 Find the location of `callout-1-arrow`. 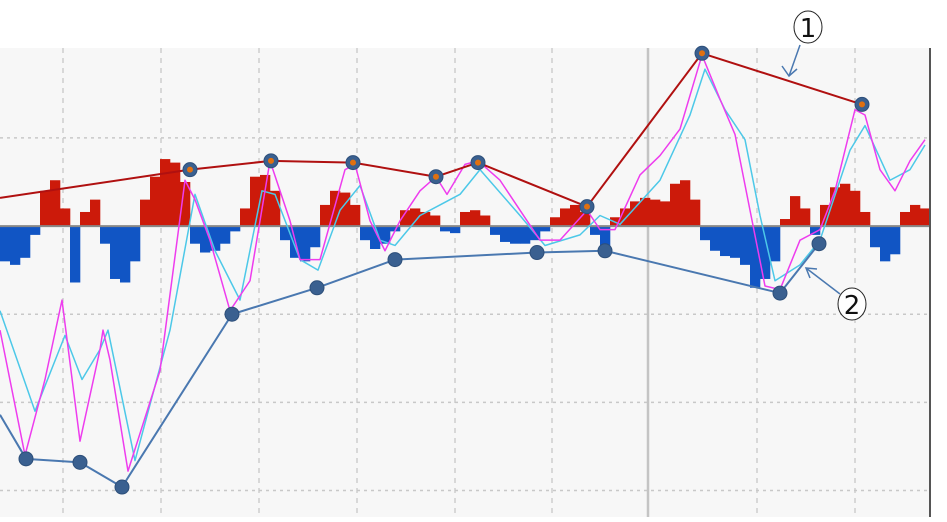

callout-1-arrow is located at coordinates (794, 60).